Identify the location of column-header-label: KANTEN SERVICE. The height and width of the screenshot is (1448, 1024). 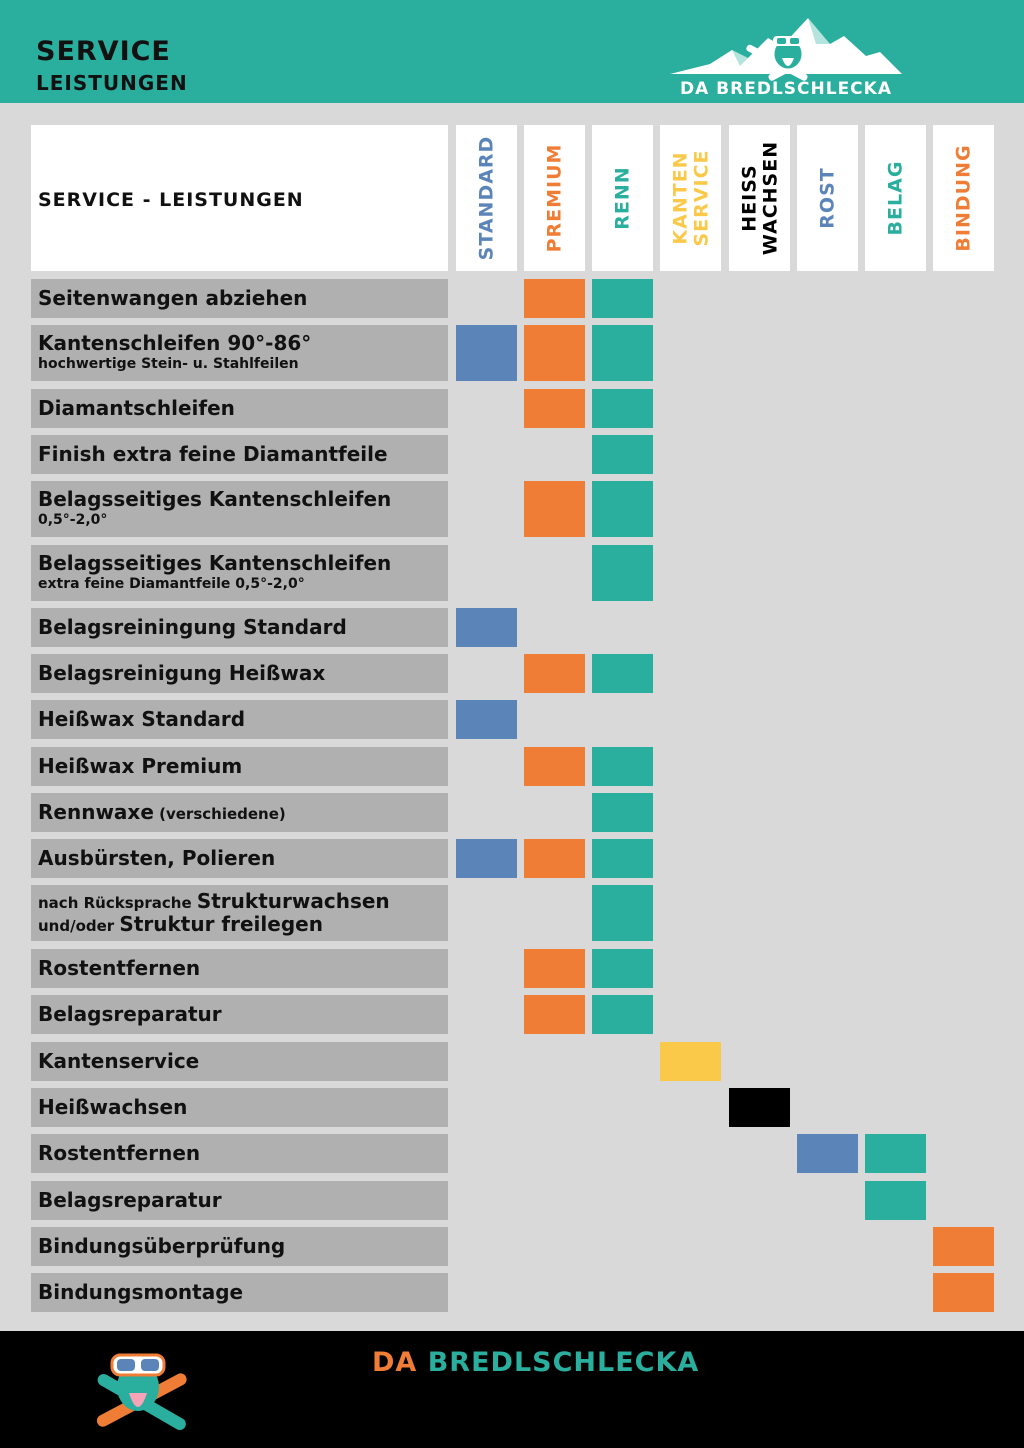
(690, 198).